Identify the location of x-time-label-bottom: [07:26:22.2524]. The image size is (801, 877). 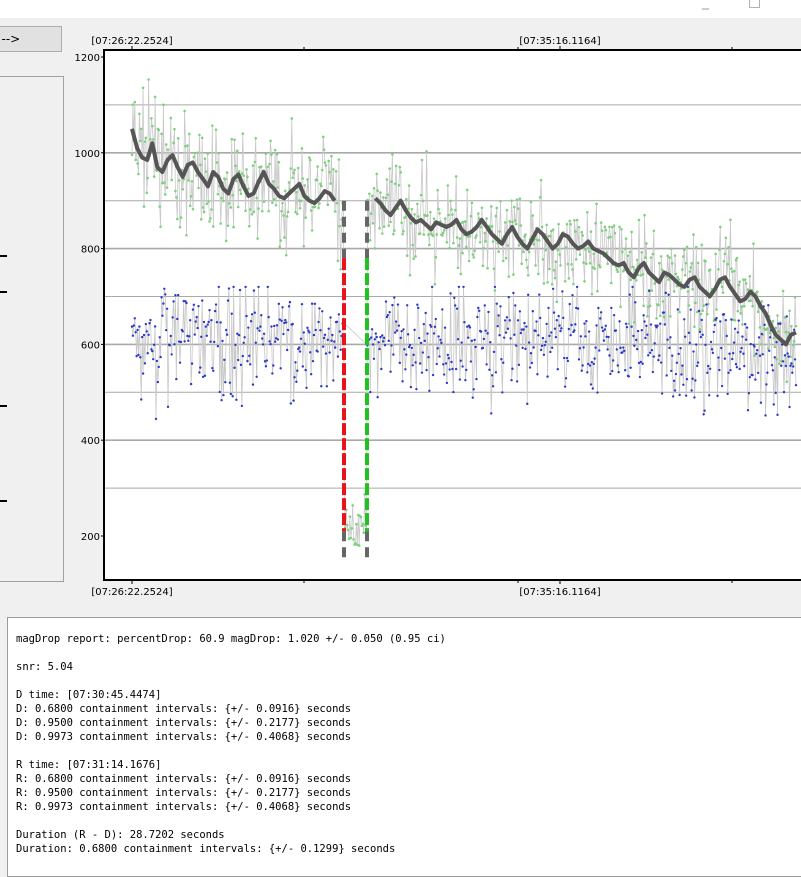
(131, 592).